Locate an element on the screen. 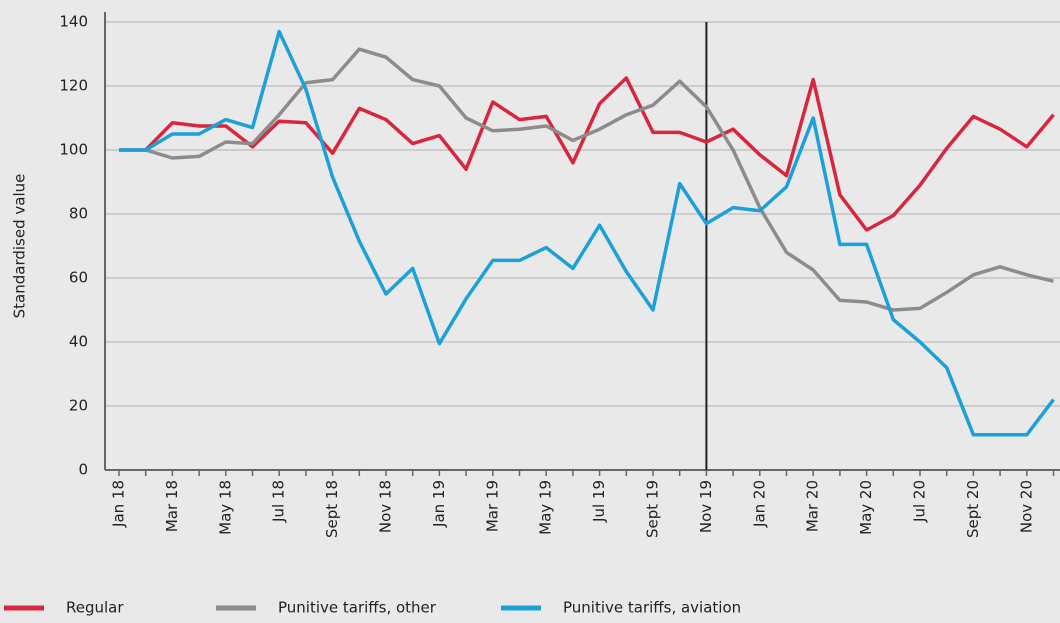 This screenshot has height=623, width=1060. y-axis-label: Standardised value is located at coordinates (20, 246).